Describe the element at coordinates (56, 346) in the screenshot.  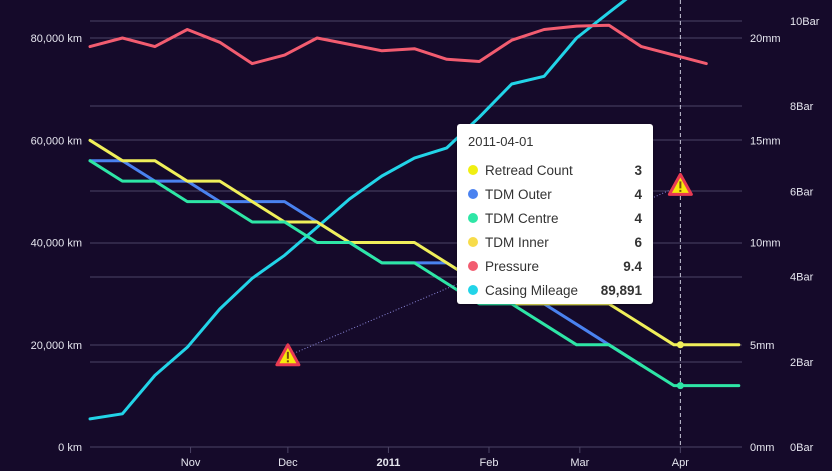
I see `y-left-tick-label: 20,000 km` at that location.